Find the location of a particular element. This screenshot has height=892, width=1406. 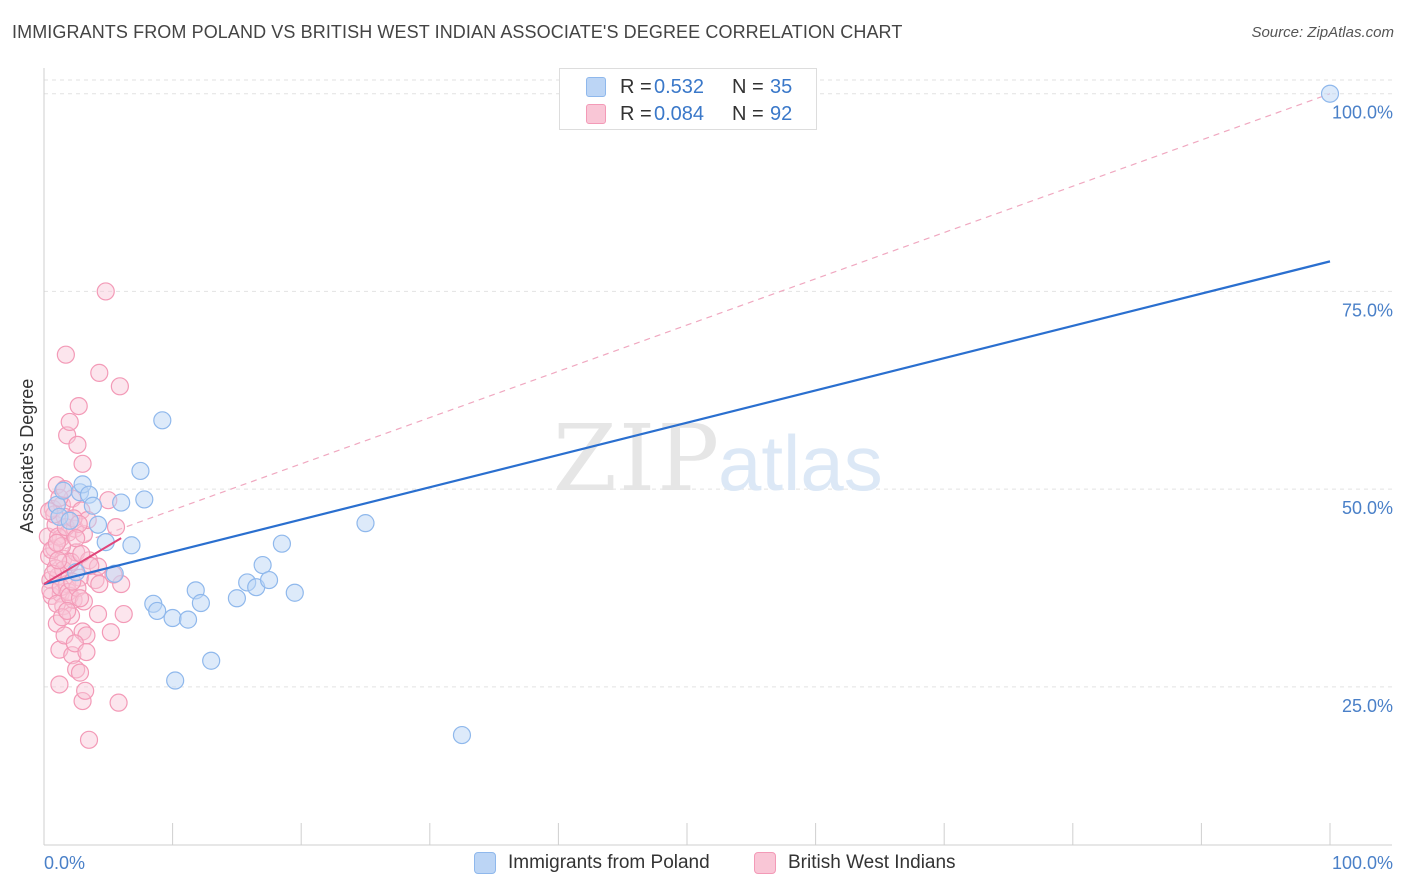

r-value-poland: 0.532 is located at coordinates (679, 86).